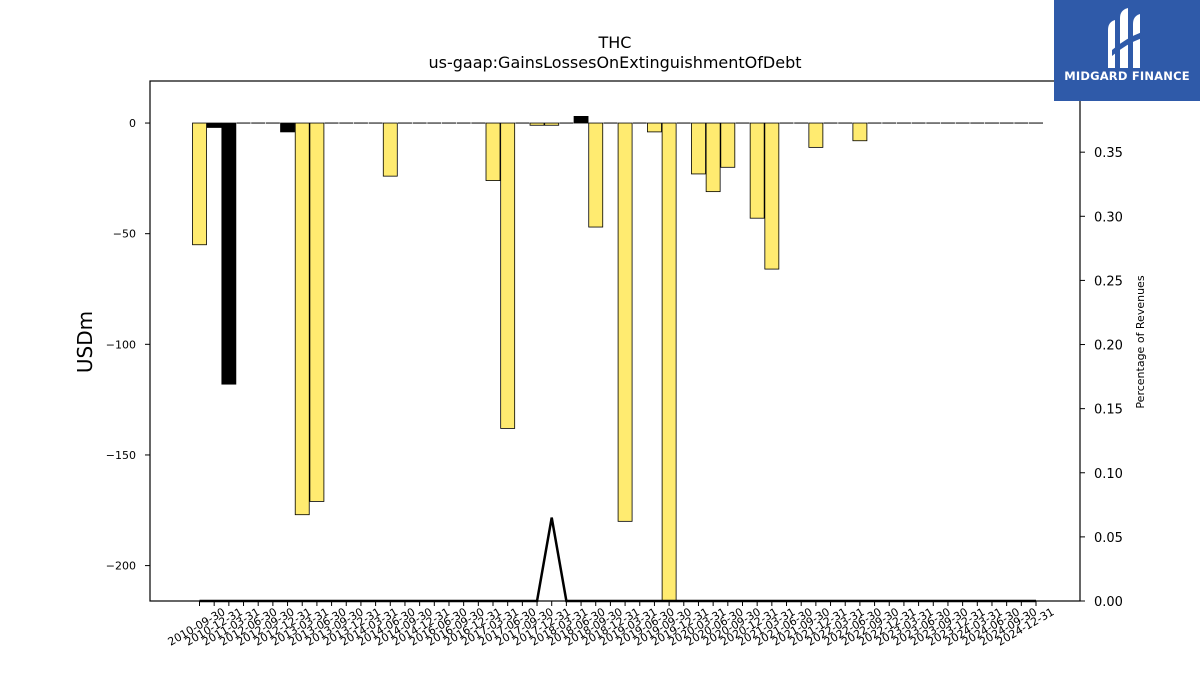  I want to click on y-axis-label: USDm, so click(85, 342).